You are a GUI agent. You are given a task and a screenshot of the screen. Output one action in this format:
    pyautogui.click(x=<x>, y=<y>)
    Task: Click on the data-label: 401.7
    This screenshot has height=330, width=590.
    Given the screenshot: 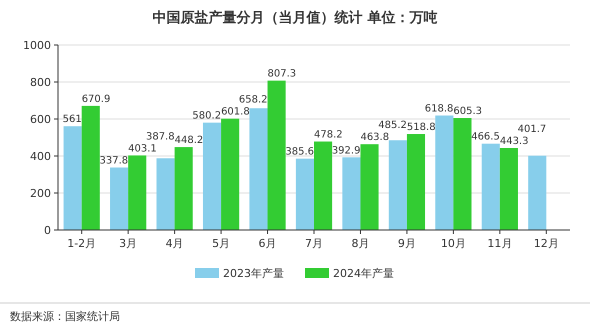 What is the action you would take?
    pyautogui.click(x=532, y=129)
    